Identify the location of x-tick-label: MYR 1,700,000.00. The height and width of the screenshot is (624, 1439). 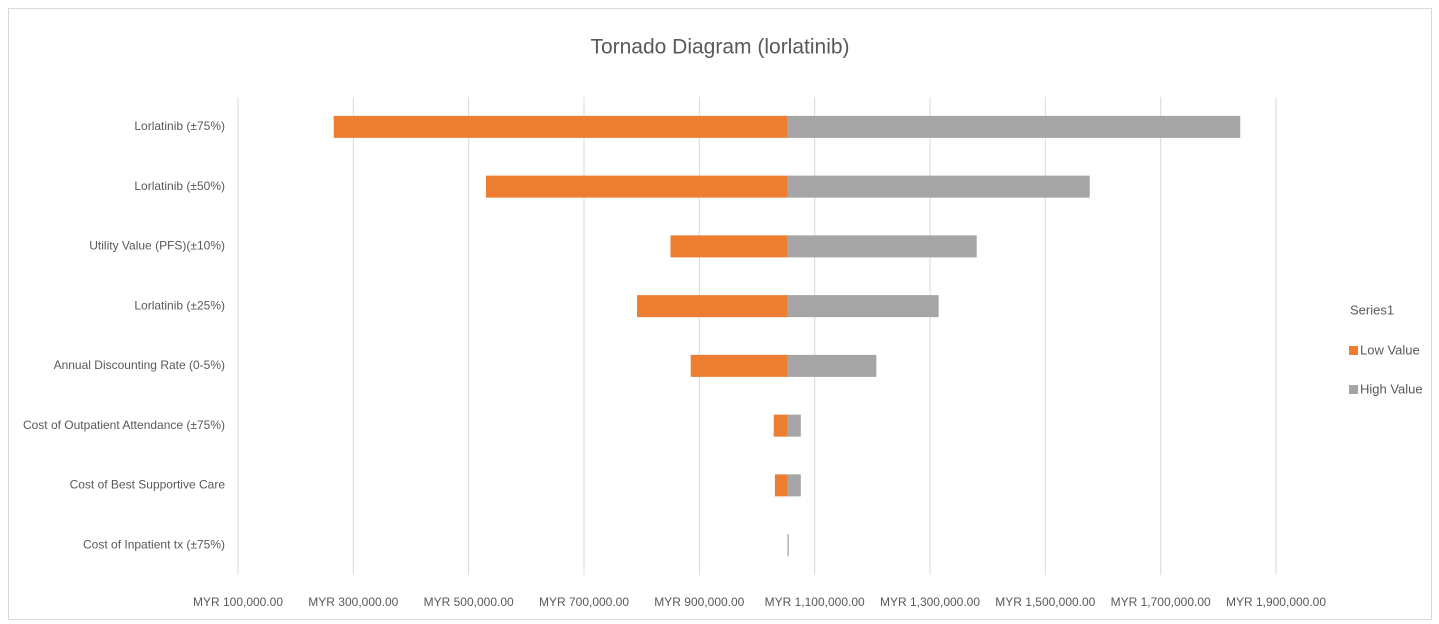
(1161, 602).